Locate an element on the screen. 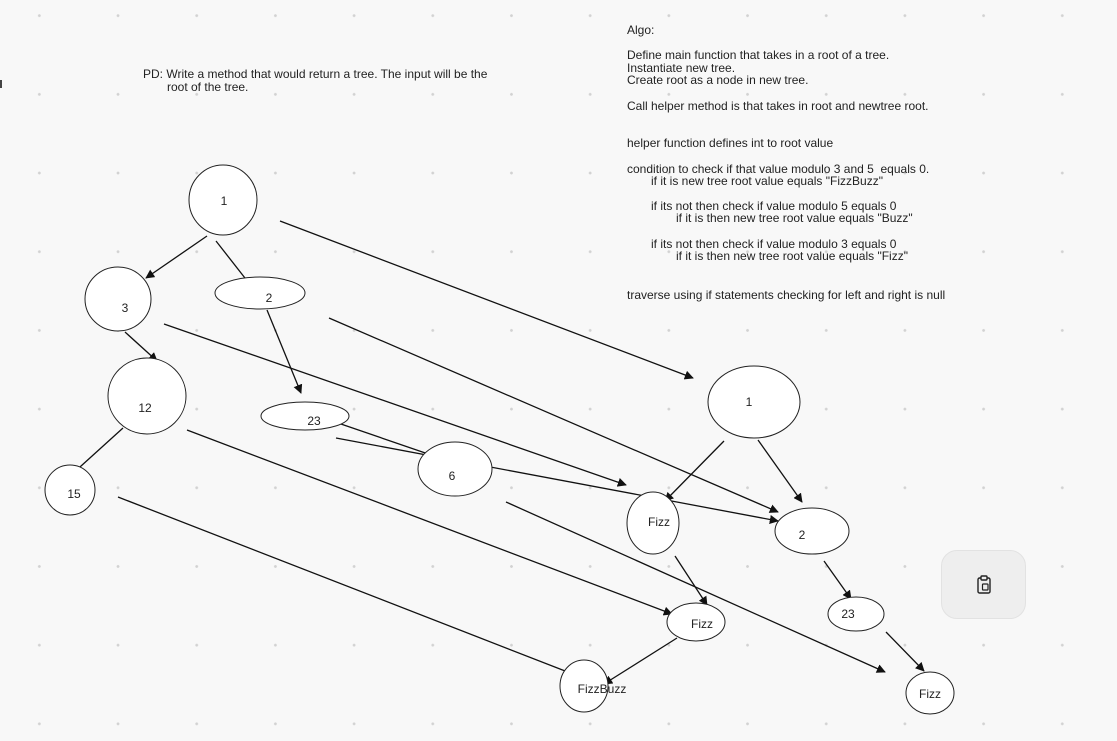 This screenshot has height=741, width=1117. input-node-15: 15 is located at coordinates (70, 490).